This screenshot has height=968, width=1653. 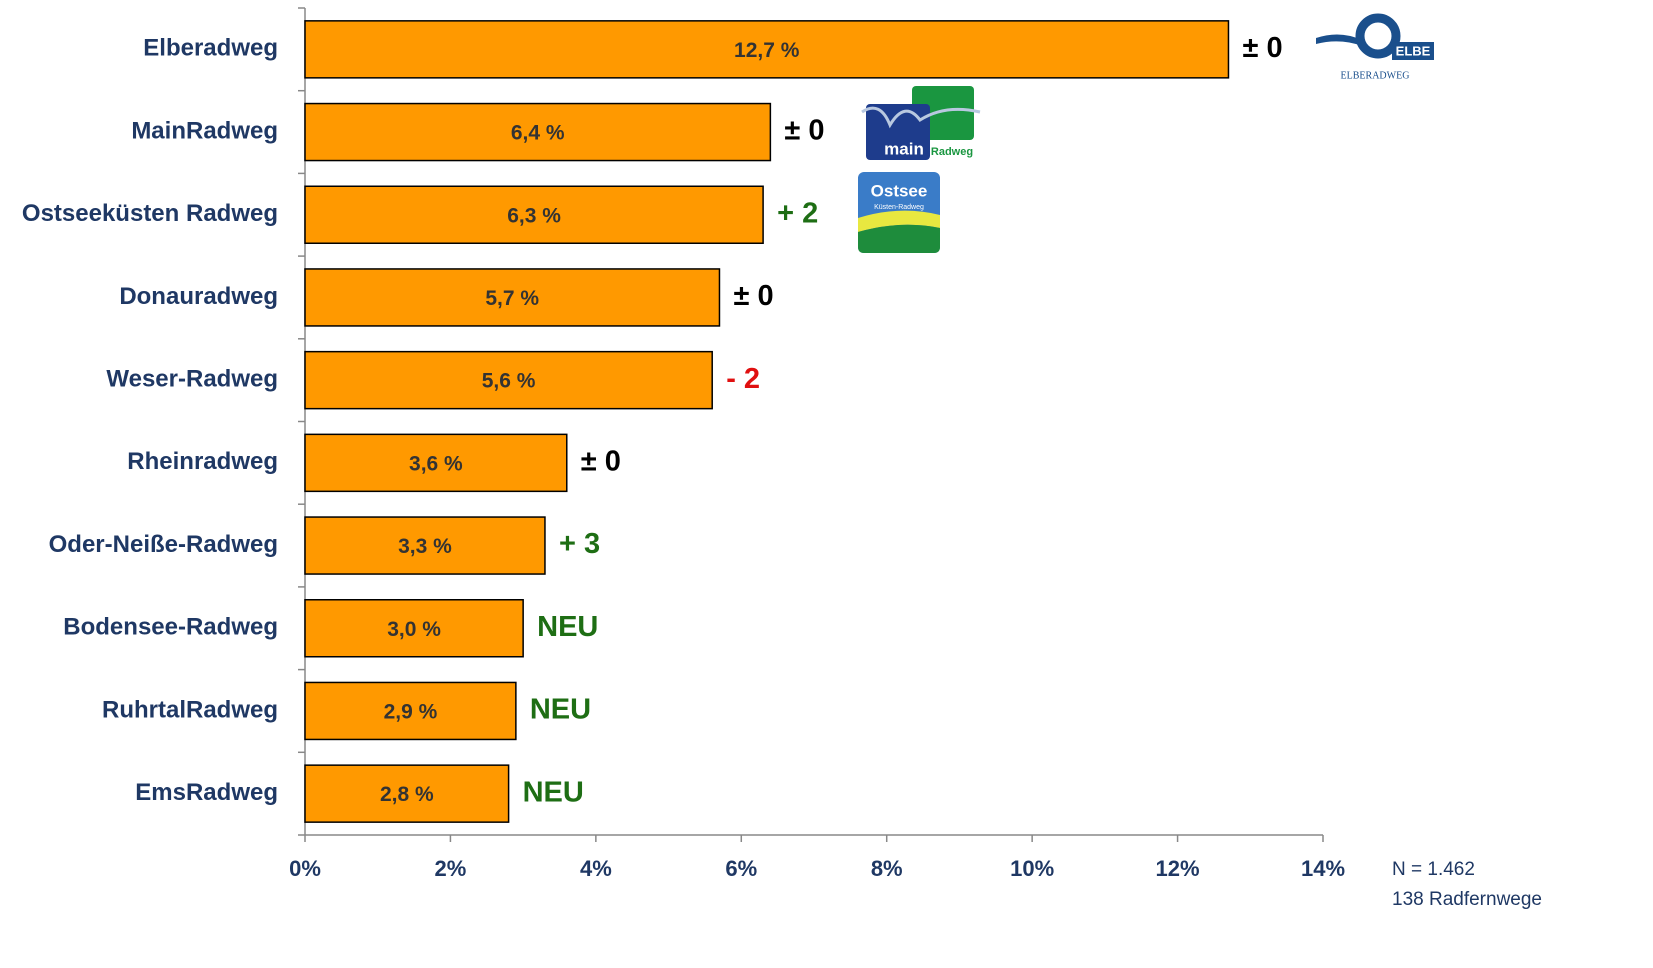 I want to click on value-label: 3,3 %, so click(x=425, y=546).